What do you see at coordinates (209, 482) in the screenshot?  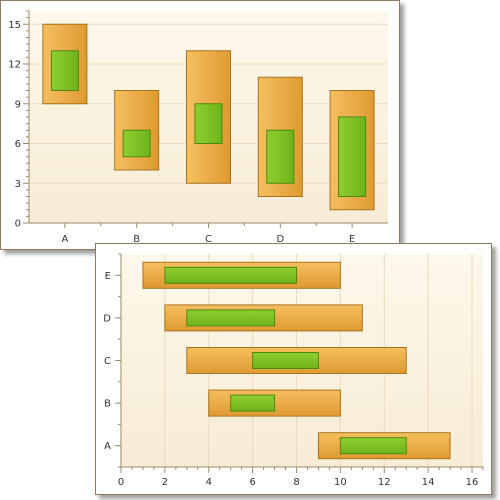 I see `x-tick-label: 4` at bounding box center [209, 482].